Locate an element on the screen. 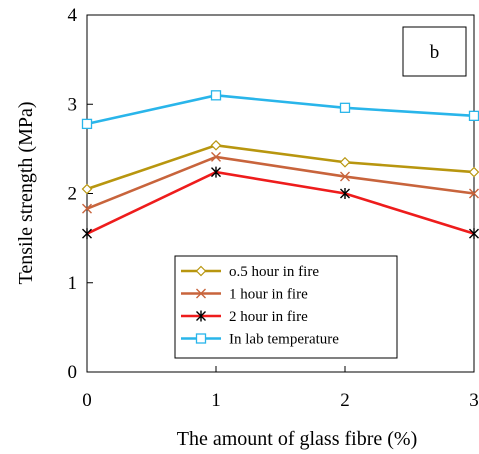  legend-item: 2 hour in fire is located at coordinates (244, 317).